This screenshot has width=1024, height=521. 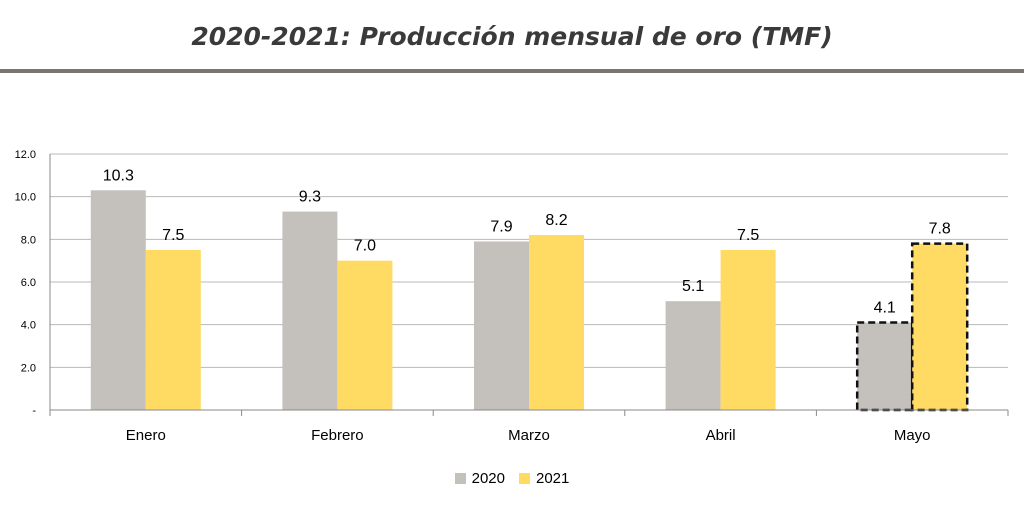 I want to click on data-label: 7.9, so click(x=501, y=226).